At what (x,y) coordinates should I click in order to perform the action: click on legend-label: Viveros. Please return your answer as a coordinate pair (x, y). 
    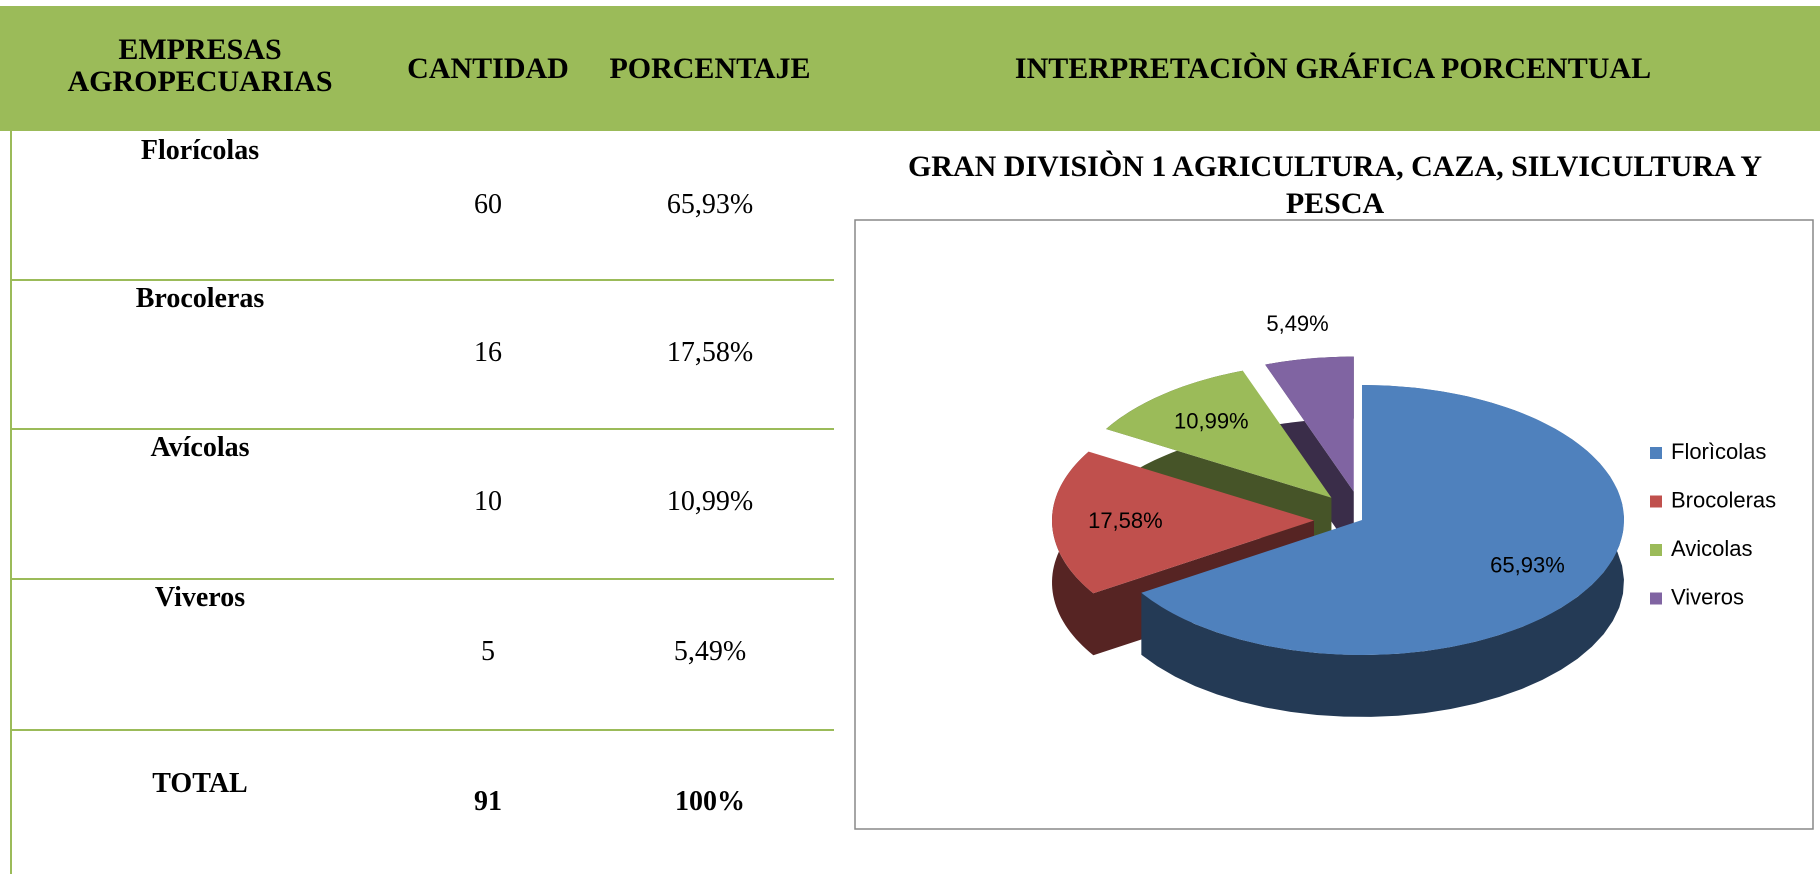
    Looking at the image, I should click on (1707, 596).